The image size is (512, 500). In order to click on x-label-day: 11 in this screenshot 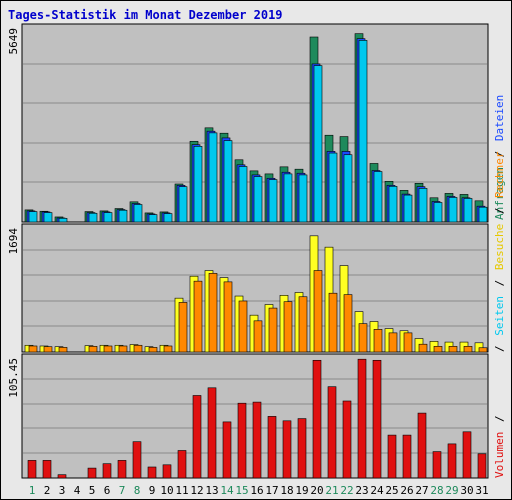, I will do `click(181, 490)`.